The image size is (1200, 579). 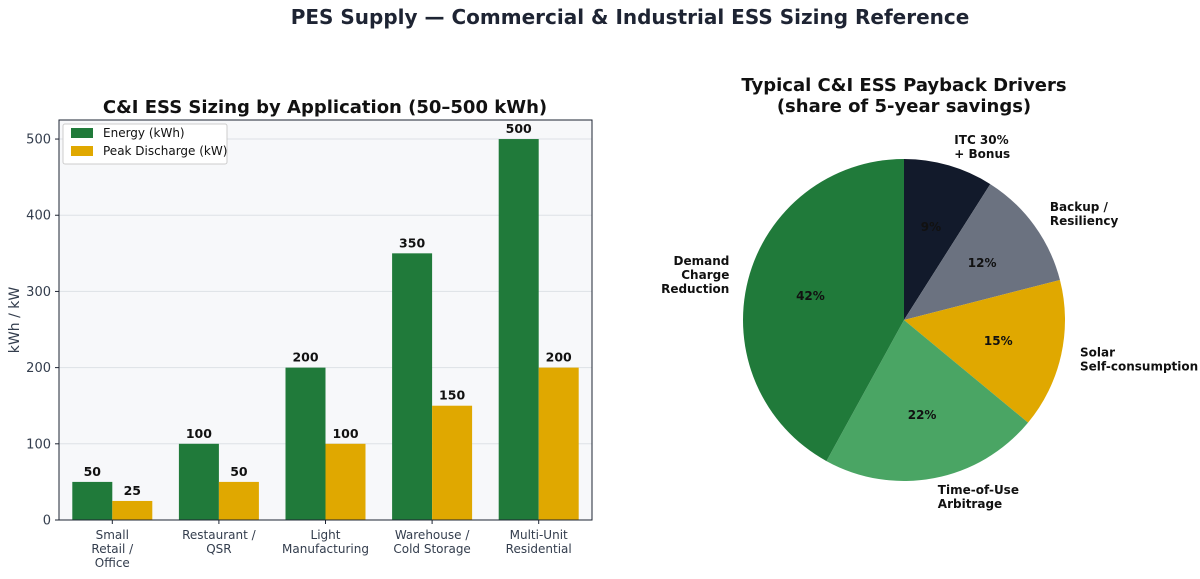 I want to click on legend-label-peak: Peak Discharge (kW), so click(x=165, y=151).